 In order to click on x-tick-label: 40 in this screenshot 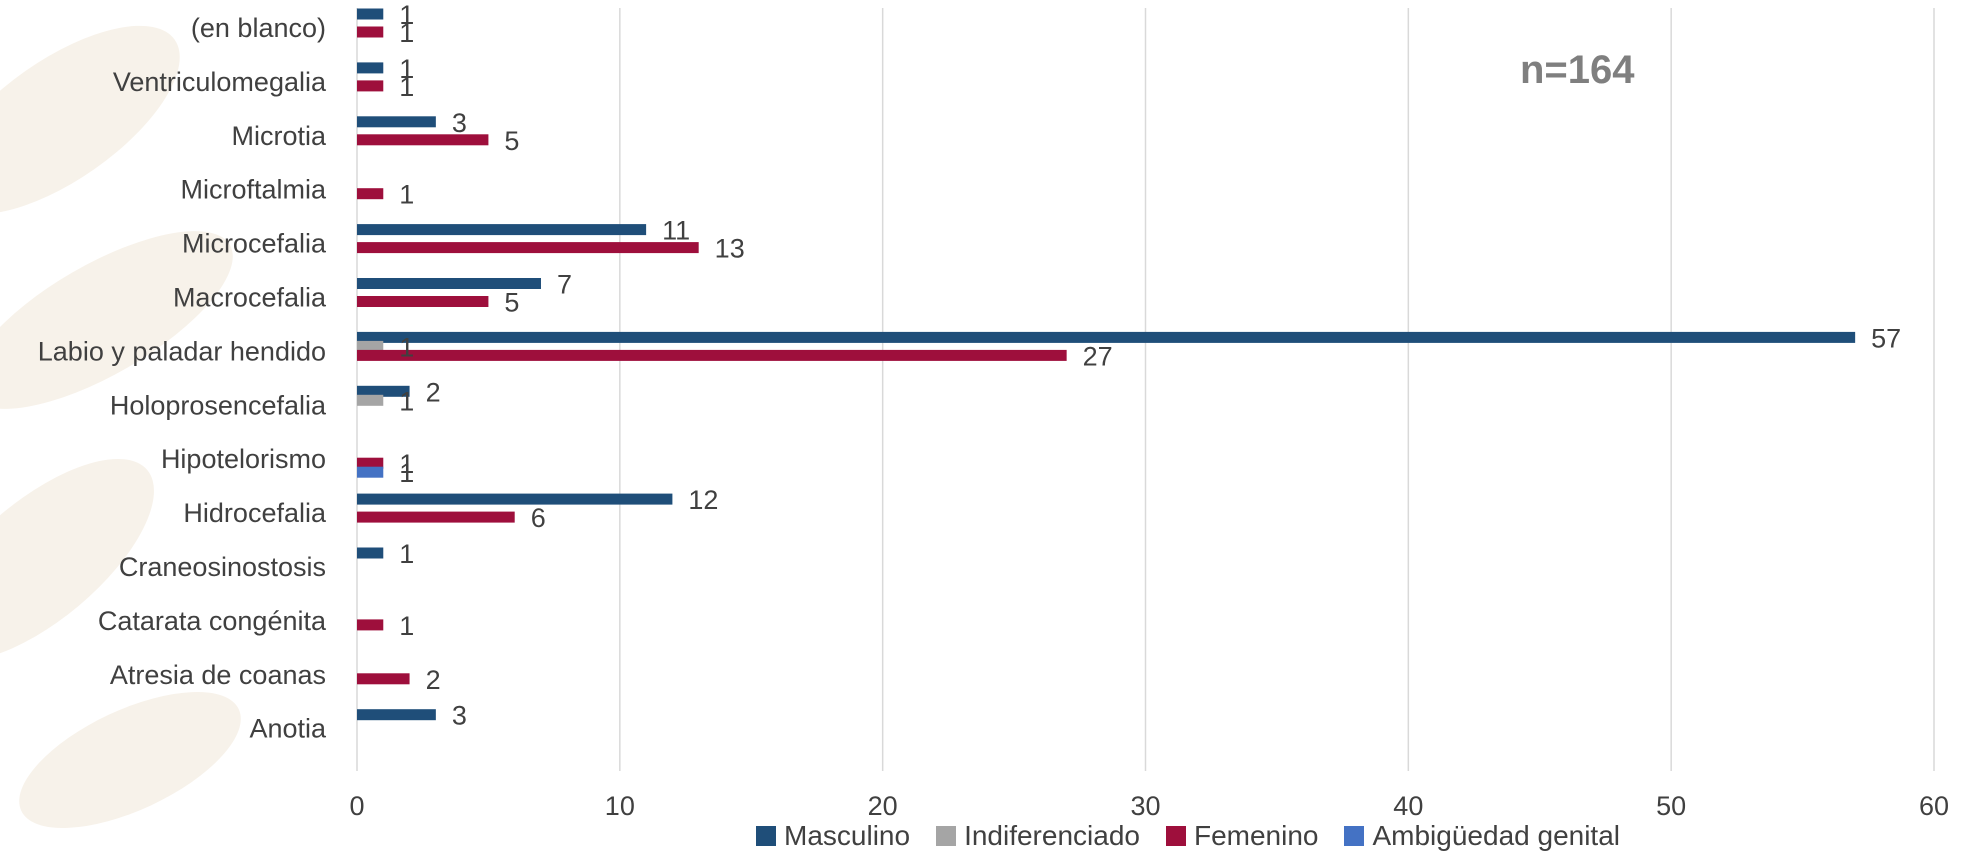, I will do `click(1408, 806)`.